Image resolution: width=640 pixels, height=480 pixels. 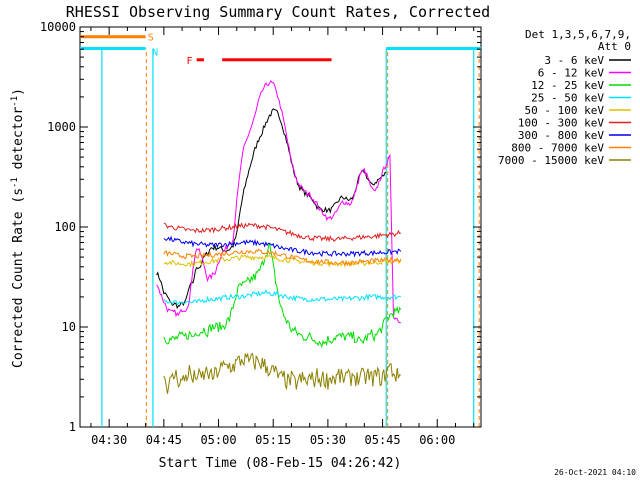 I want to click on legend-label-1: 6 - 12 keV, so click(x=571, y=73).